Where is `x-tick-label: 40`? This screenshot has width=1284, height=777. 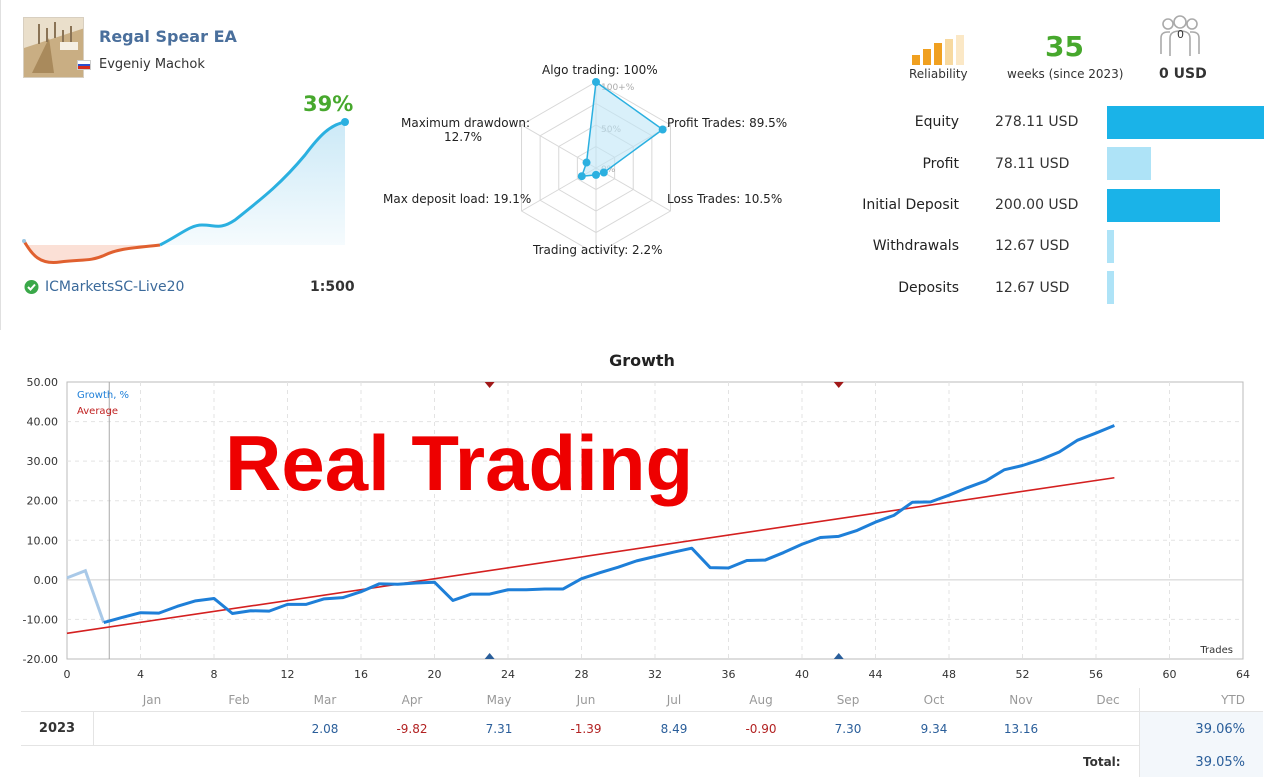 x-tick-label: 40 is located at coordinates (802, 674).